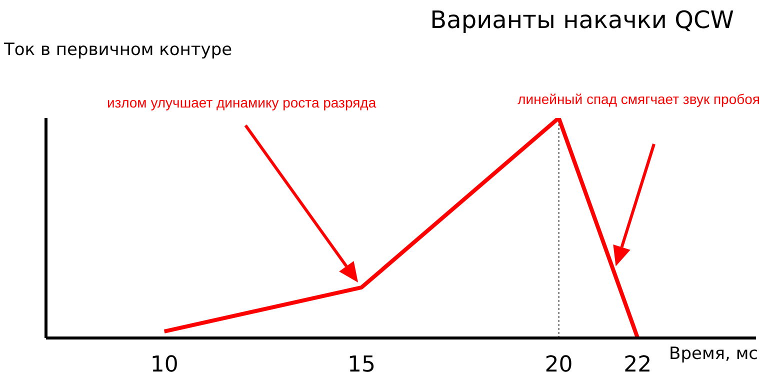 The image size is (772, 385). I want to click on text: излом улучшает динамику роста разряда, so click(241, 102).